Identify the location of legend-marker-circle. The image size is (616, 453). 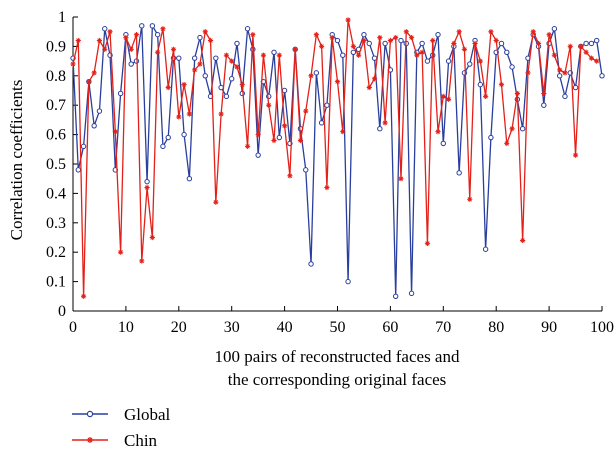
(90, 414).